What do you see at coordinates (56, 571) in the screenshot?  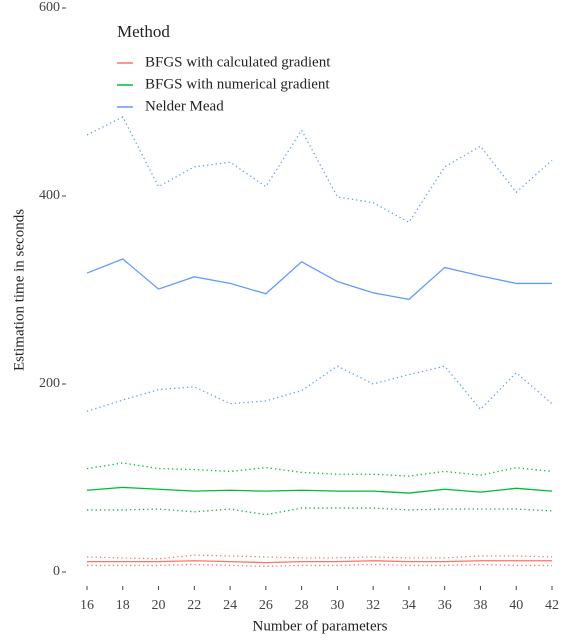 I see `y-tick-label: 0` at bounding box center [56, 571].